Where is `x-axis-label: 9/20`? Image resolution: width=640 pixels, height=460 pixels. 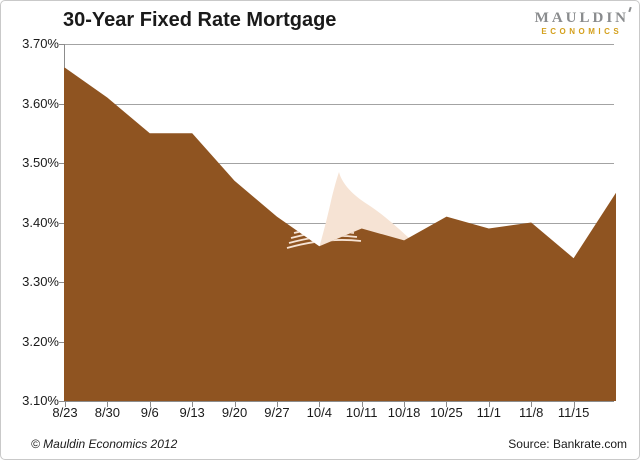 x-axis-label: 9/20 is located at coordinates (234, 412).